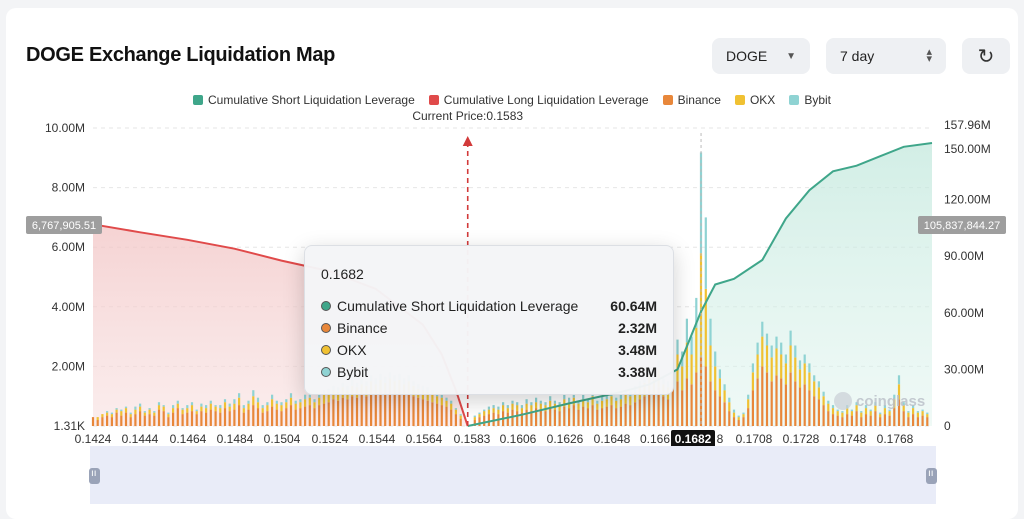 The height and width of the screenshot is (519, 1024). What do you see at coordinates (538, 100) in the screenshot?
I see `legend-item-long-cumulative: Cumulative Long Liquidation Leverage` at bounding box center [538, 100].